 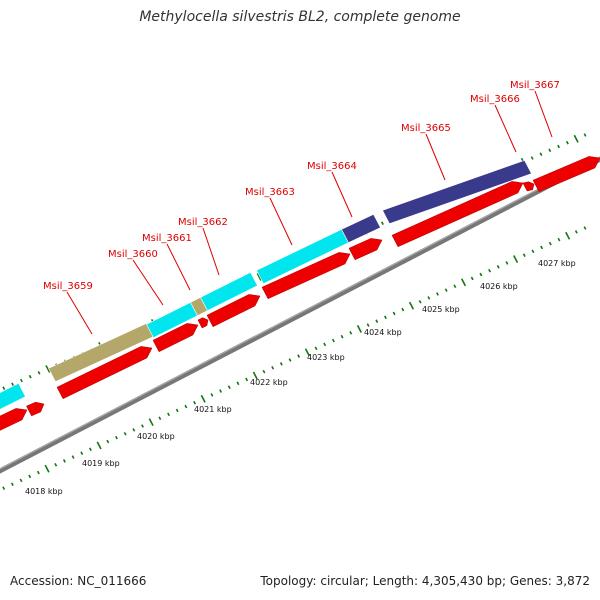 What do you see at coordinates (383, 332) in the screenshot?
I see `scale-label: 4024 kbp` at bounding box center [383, 332].